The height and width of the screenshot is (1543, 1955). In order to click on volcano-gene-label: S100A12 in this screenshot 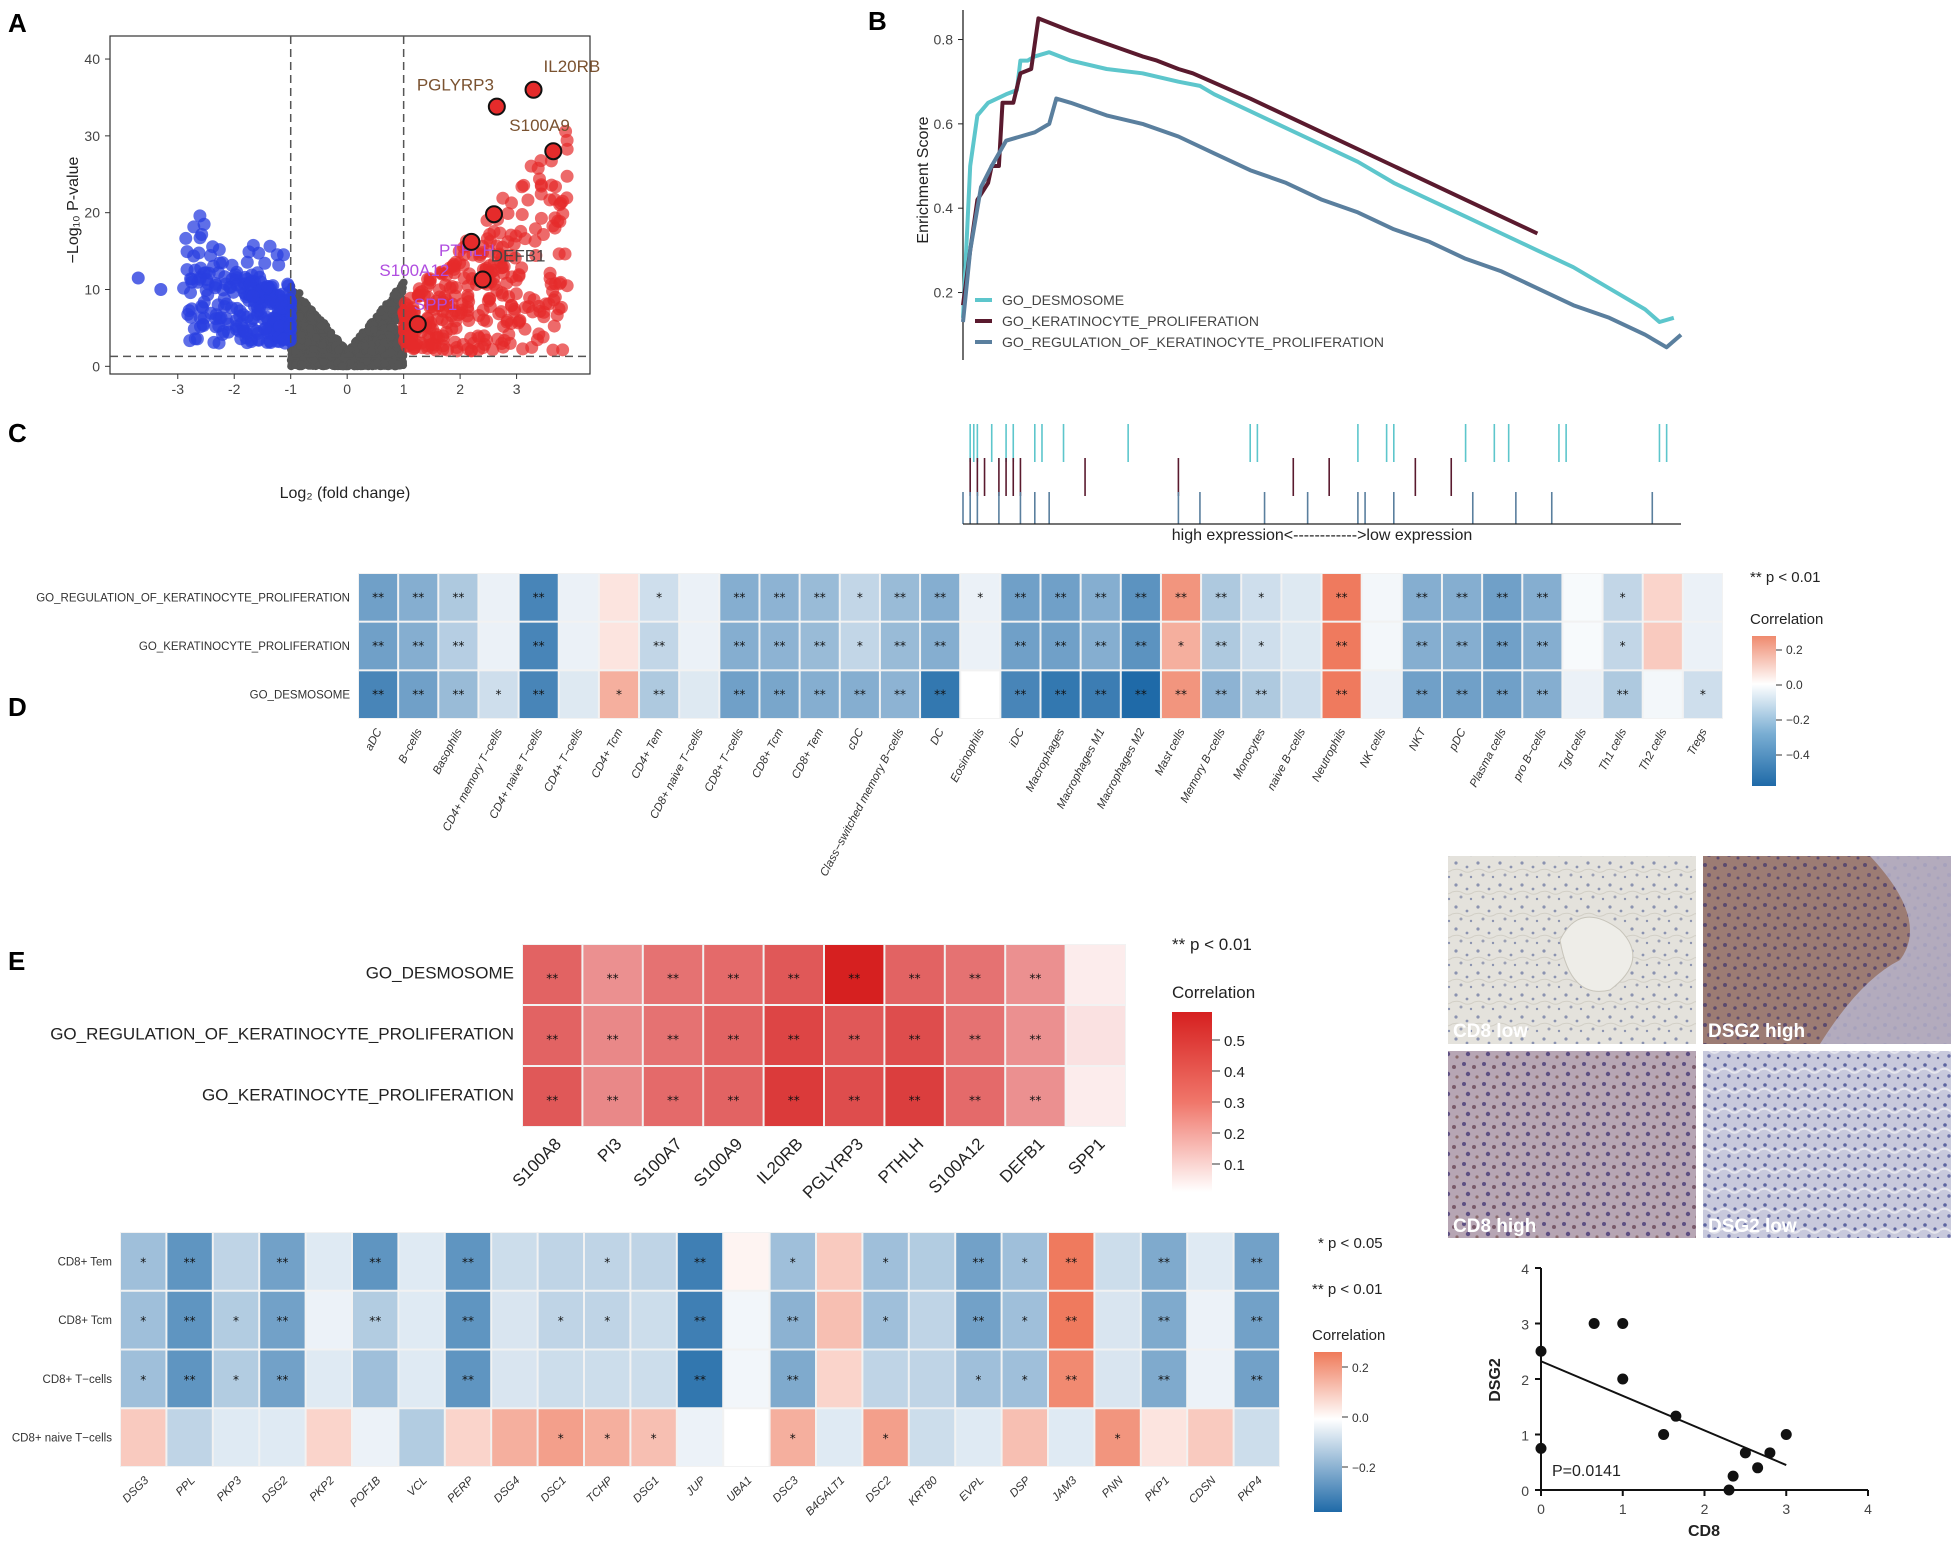, I will do `click(414, 270)`.